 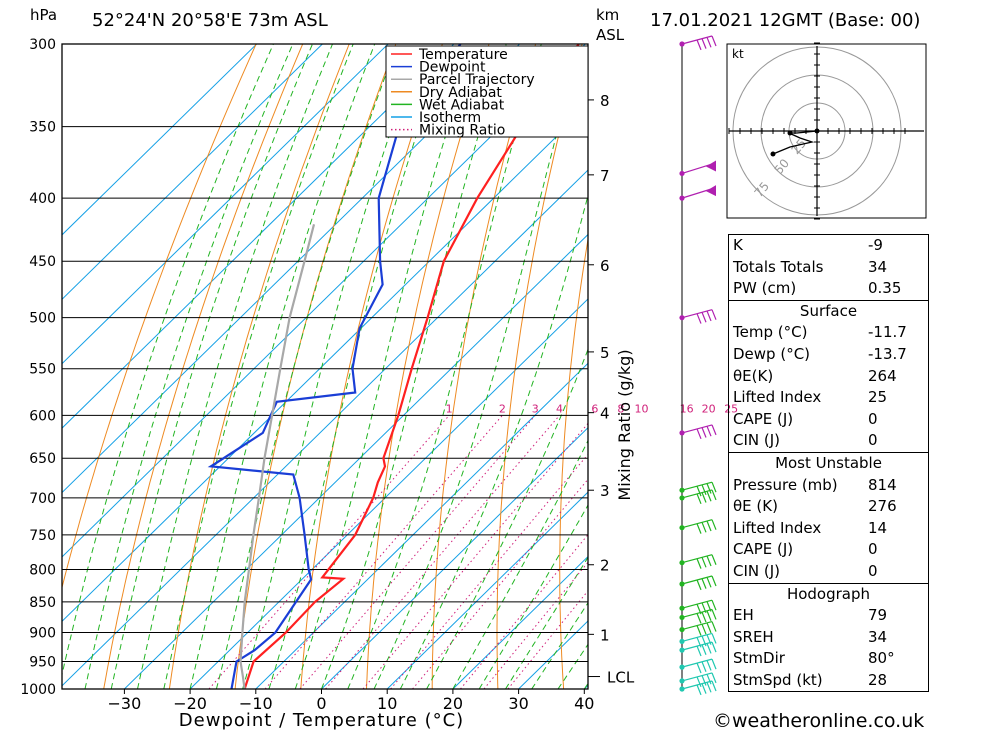 I want to click on legend-entry: Parcel Trajectory, so click(x=477, y=80).